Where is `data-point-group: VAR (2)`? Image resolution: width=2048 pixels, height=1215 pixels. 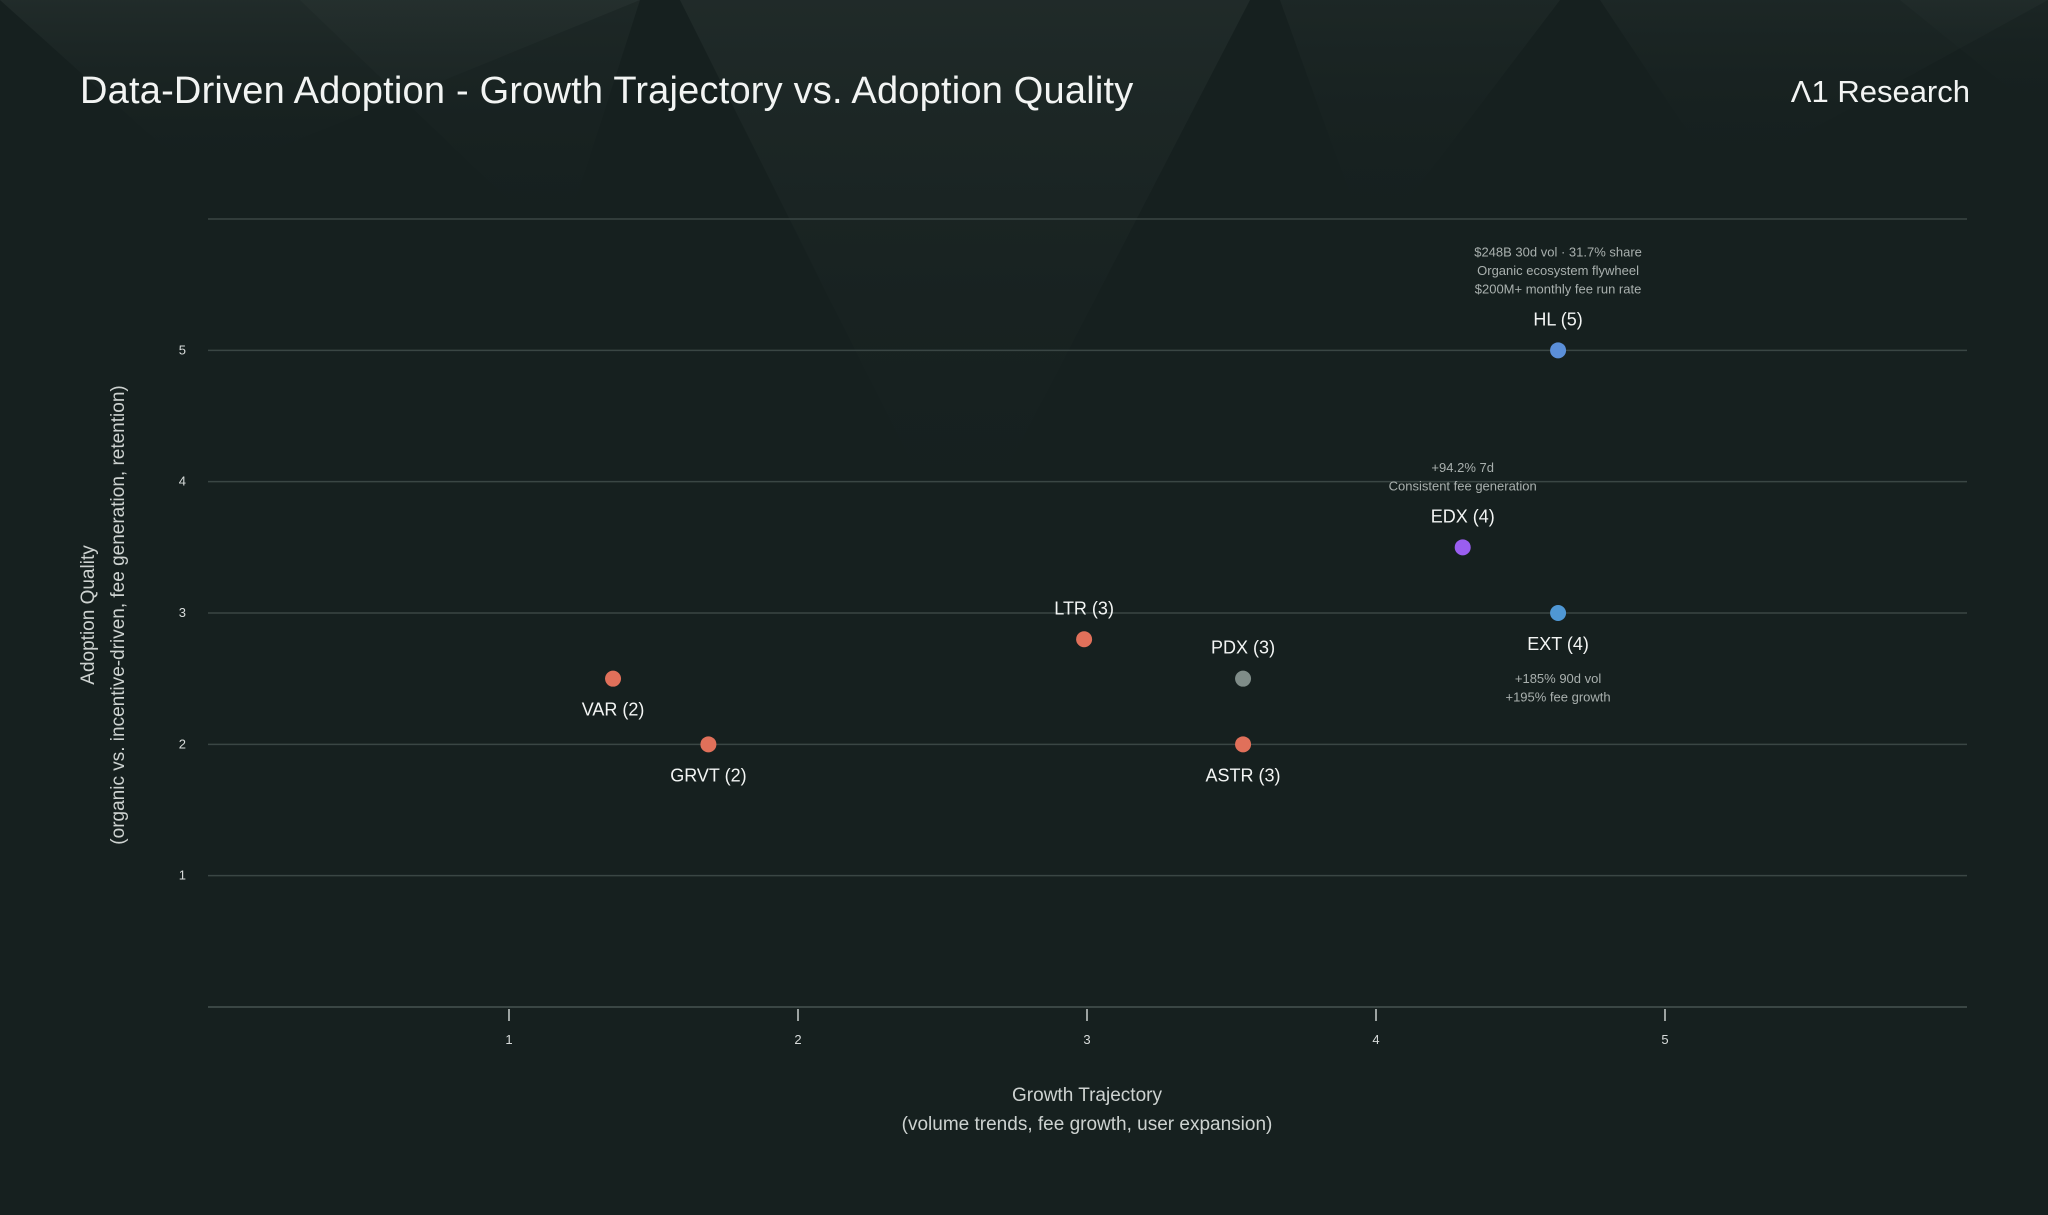 data-point-group: VAR (2) is located at coordinates (613, 695).